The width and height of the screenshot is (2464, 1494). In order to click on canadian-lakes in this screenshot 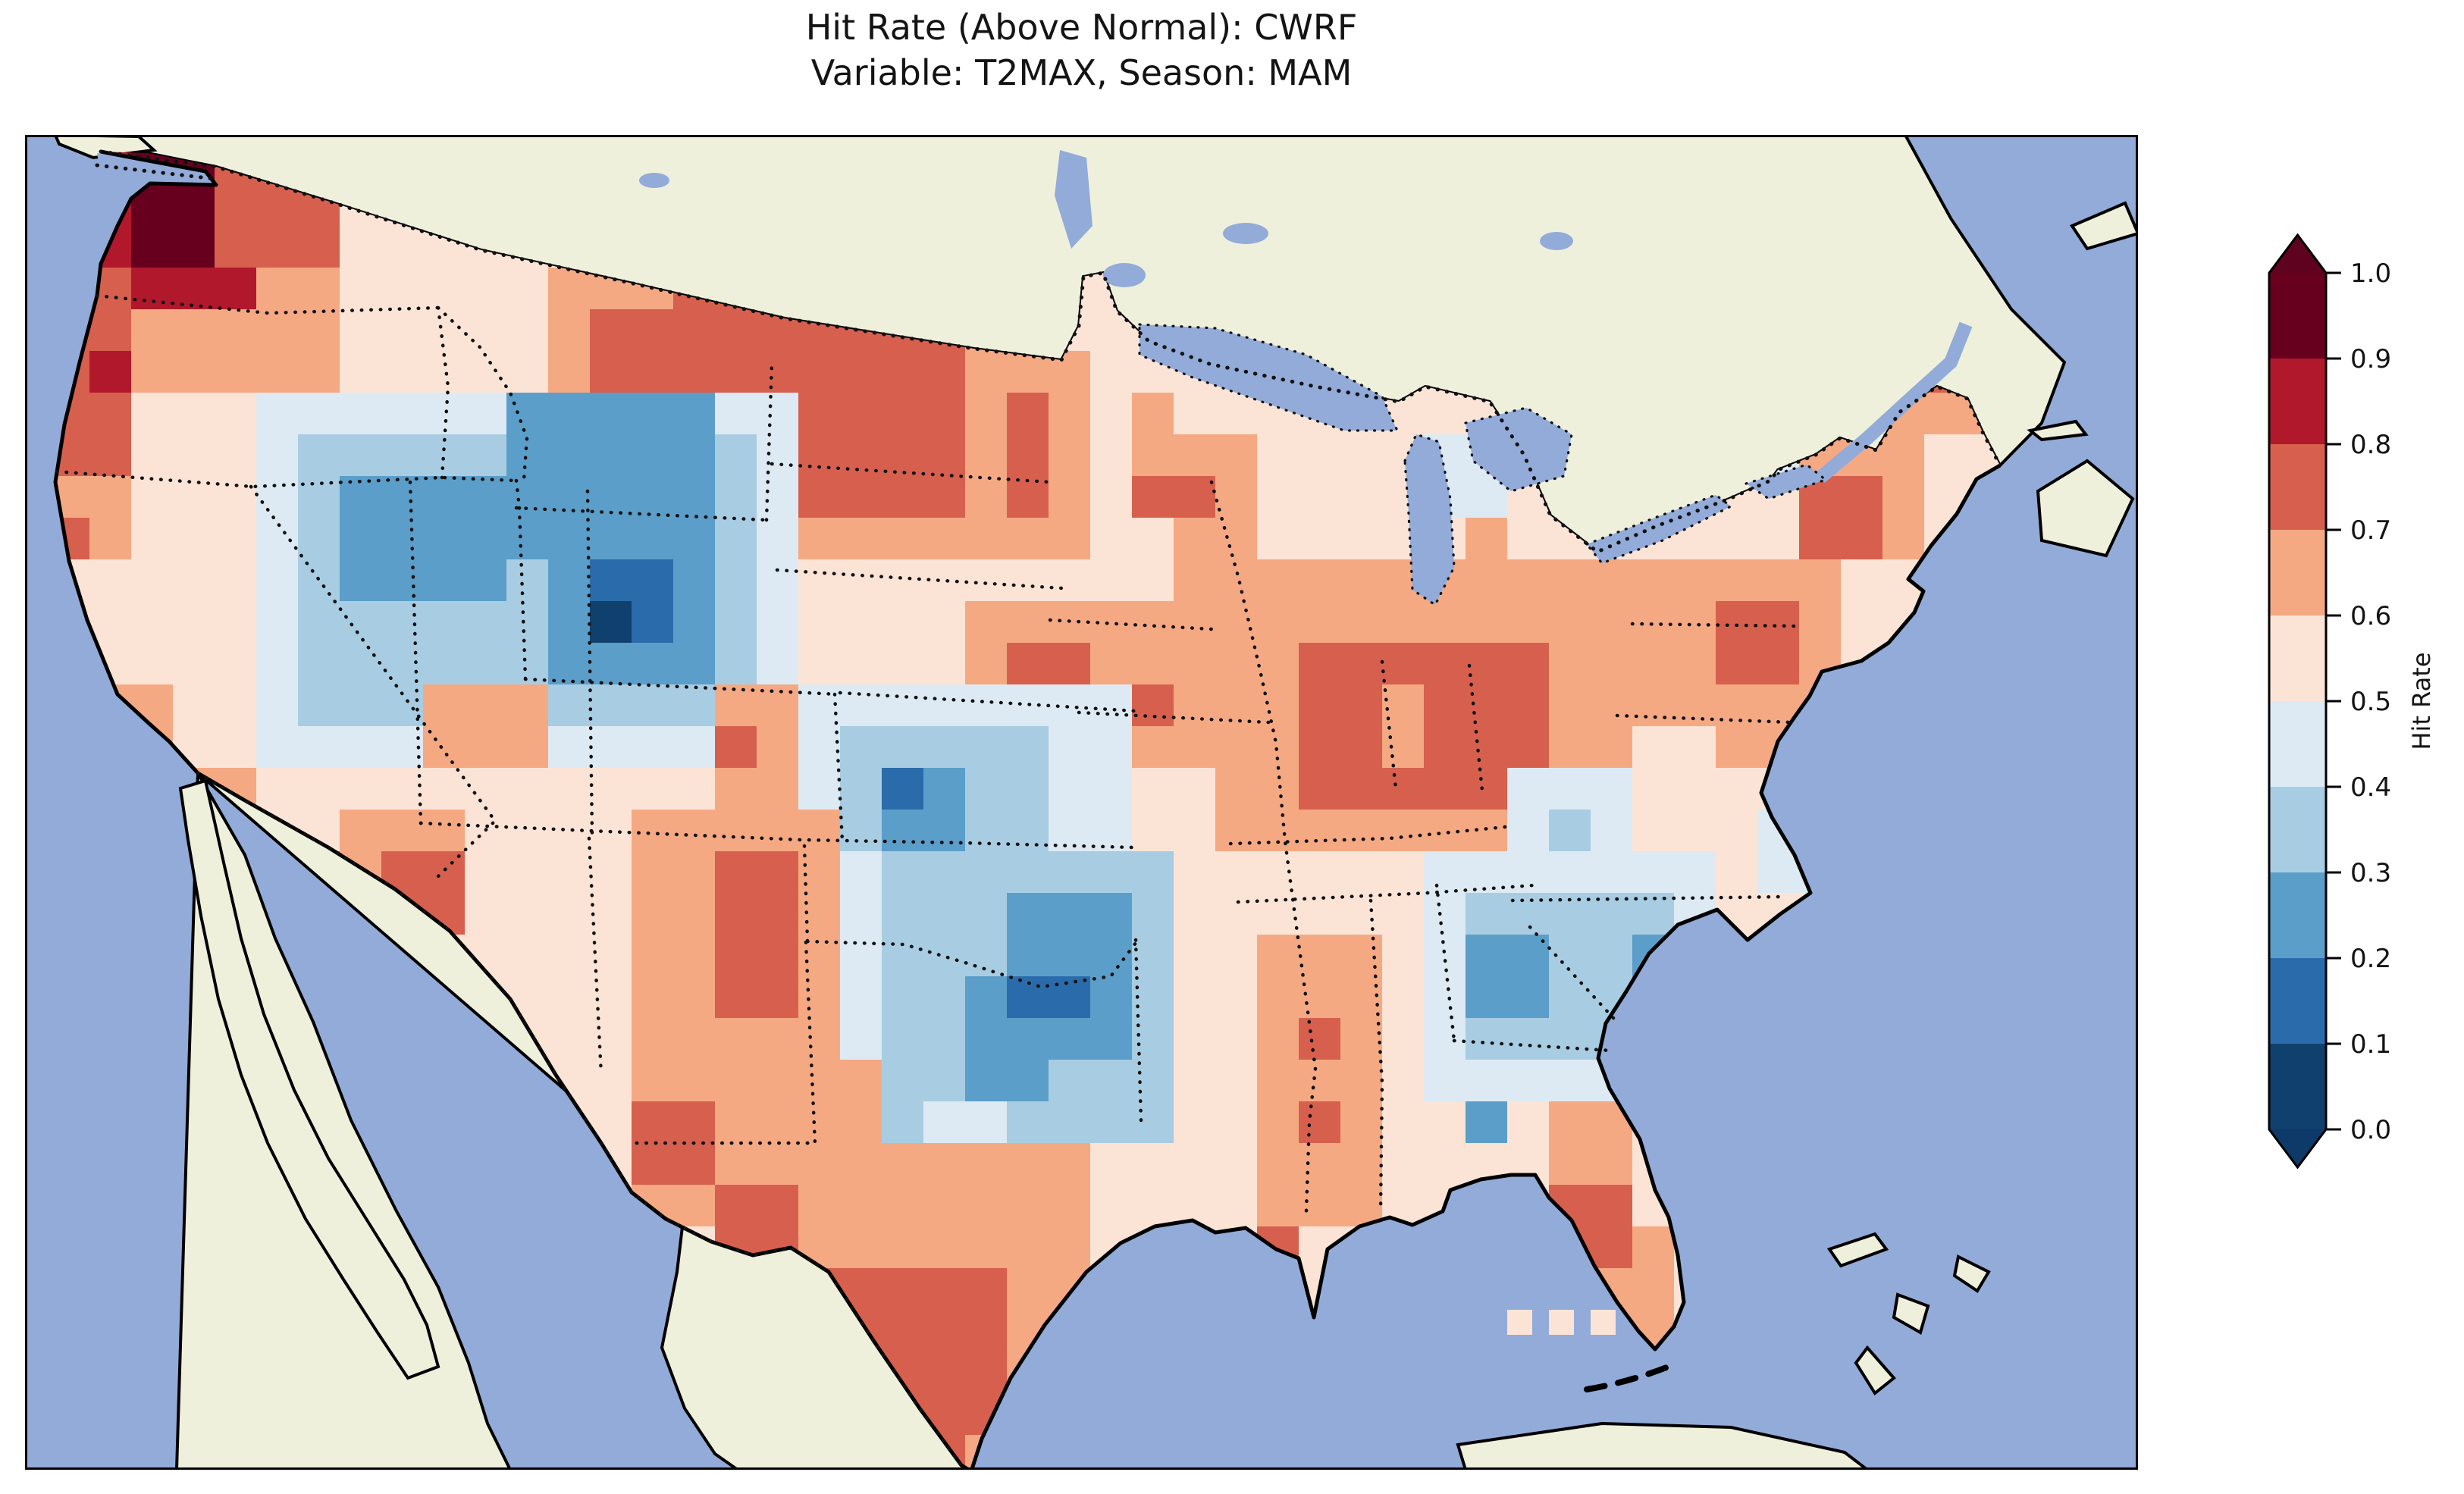, I will do `click(1106, 218)`.